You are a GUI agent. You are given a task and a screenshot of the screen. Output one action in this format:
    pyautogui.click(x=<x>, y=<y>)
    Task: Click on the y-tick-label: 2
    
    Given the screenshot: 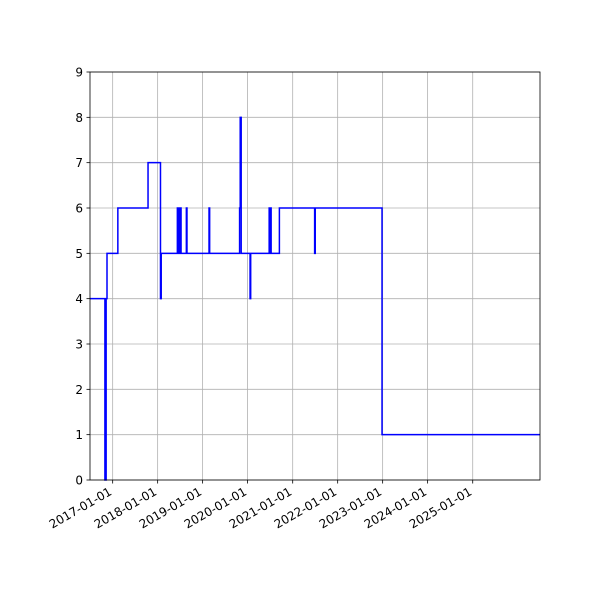 What is the action you would take?
    pyautogui.click(x=79, y=390)
    